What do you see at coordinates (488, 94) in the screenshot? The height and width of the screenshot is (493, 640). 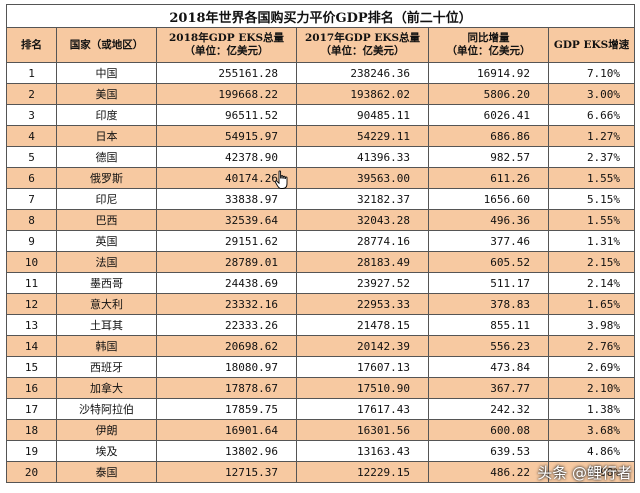 I see `cell-increase: 5806.20` at bounding box center [488, 94].